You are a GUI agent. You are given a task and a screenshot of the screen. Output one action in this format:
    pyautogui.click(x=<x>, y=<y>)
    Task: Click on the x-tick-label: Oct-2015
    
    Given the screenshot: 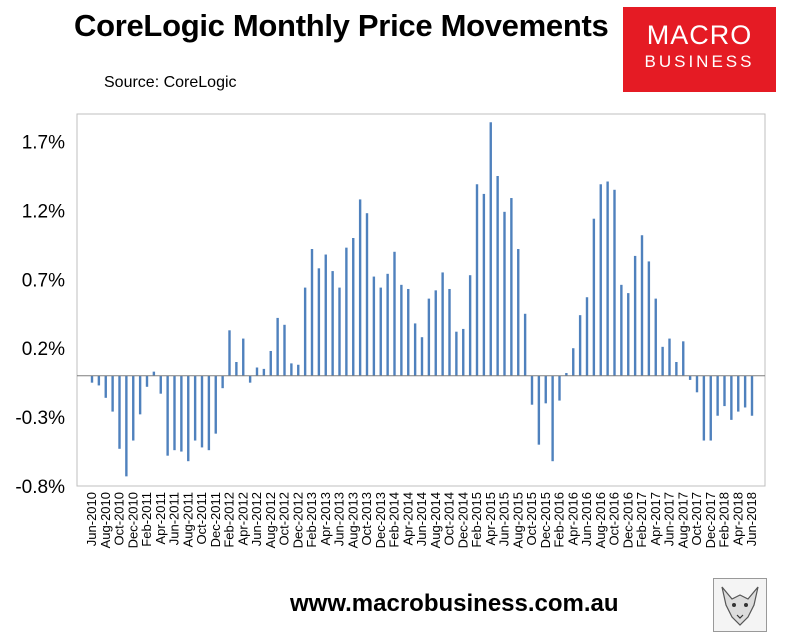 What is the action you would take?
    pyautogui.click(x=531, y=518)
    